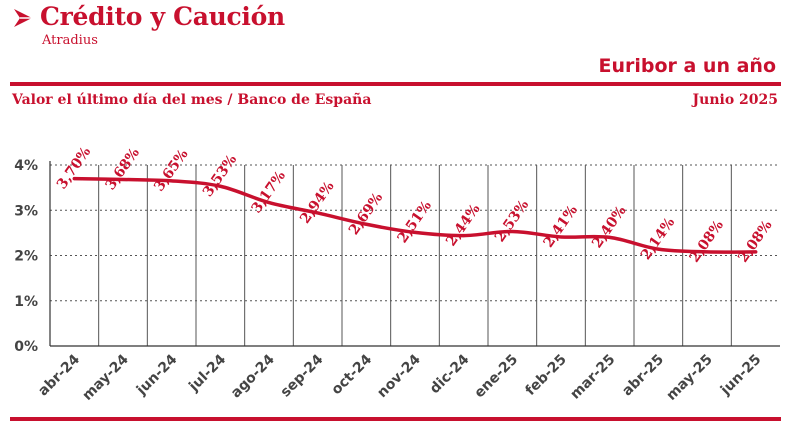 This screenshot has height=432, width=792. I want to click on y-tick-label: 1%, so click(26, 302).